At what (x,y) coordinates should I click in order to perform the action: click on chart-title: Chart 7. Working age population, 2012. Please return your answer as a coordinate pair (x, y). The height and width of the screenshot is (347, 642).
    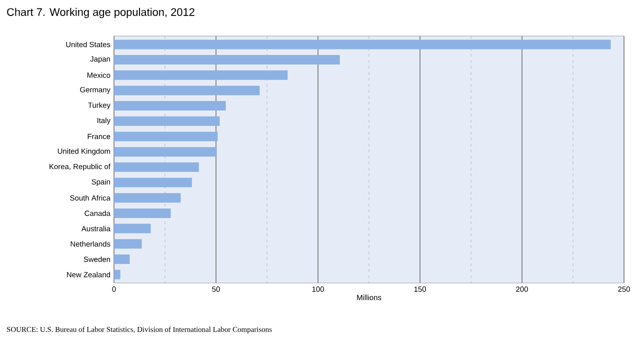
    Looking at the image, I should click on (100, 13).